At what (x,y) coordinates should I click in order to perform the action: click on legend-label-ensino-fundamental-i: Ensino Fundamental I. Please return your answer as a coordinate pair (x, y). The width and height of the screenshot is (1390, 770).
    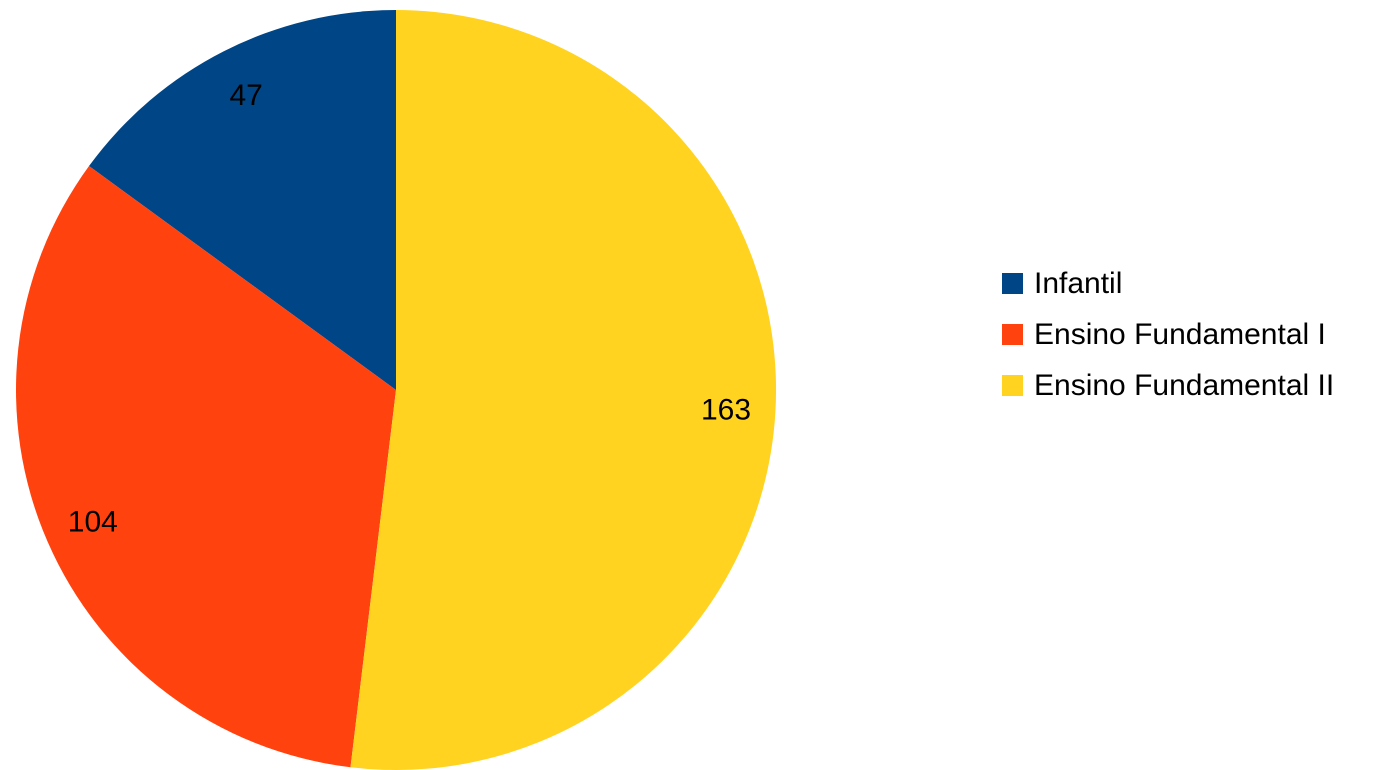
    Looking at the image, I should click on (1180, 334).